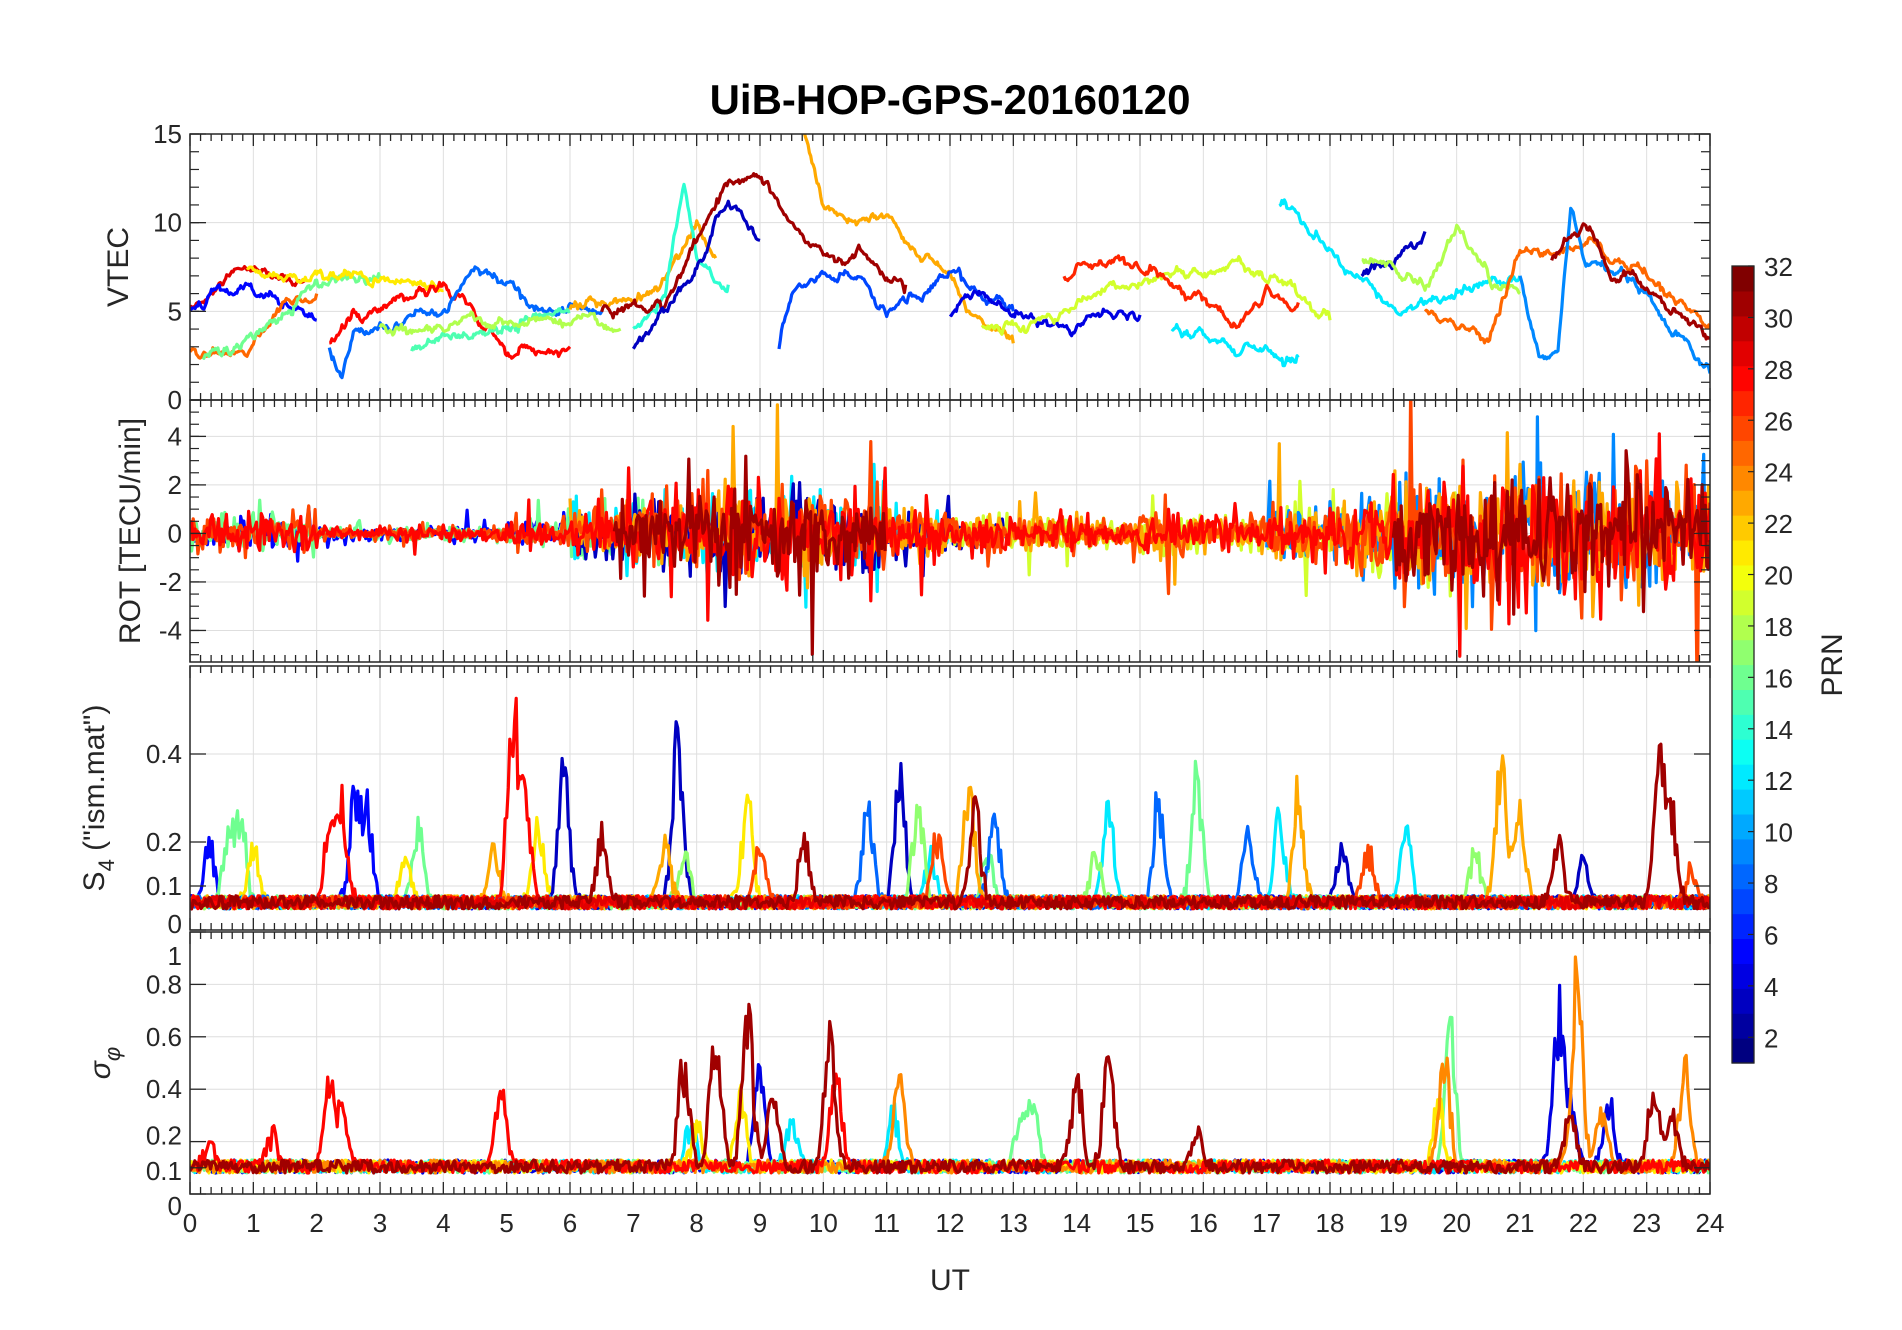 This screenshot has height=1330, width=1902. What do you see at coordinates (760, 1223) in the screenshot?
I see `x-tick-label: 9` at bounding box center [760, 1223].